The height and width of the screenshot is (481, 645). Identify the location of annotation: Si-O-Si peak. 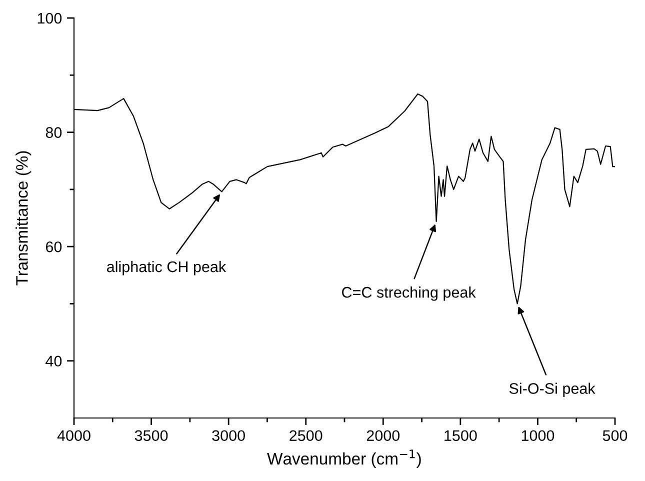
(552, 389).